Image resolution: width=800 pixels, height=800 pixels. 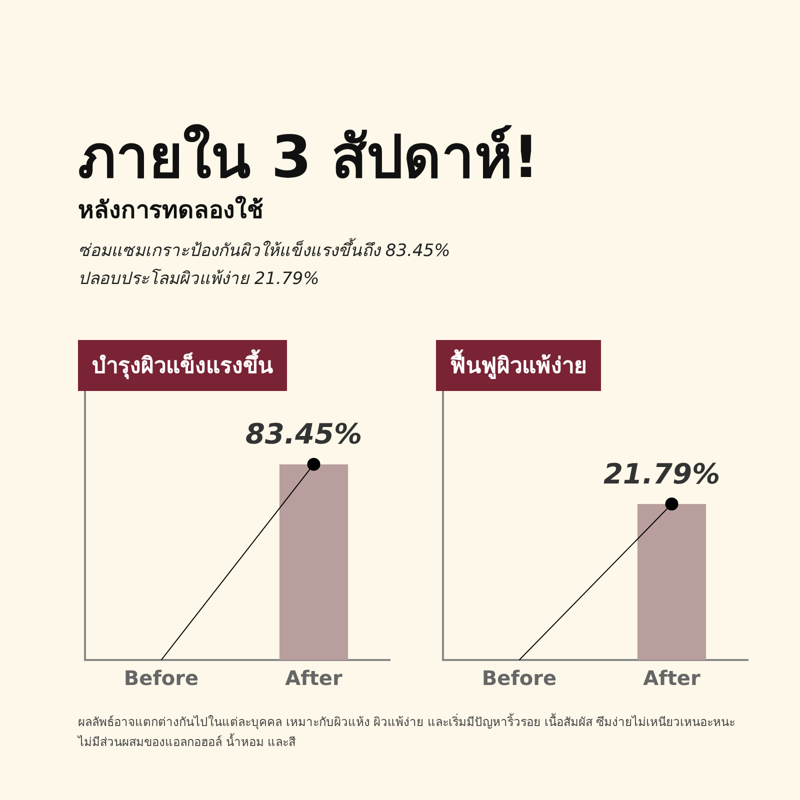 I want to click on chart-title: ฟื้นฟูผิวแพ้ง่าย, so click(x=518, y=365).